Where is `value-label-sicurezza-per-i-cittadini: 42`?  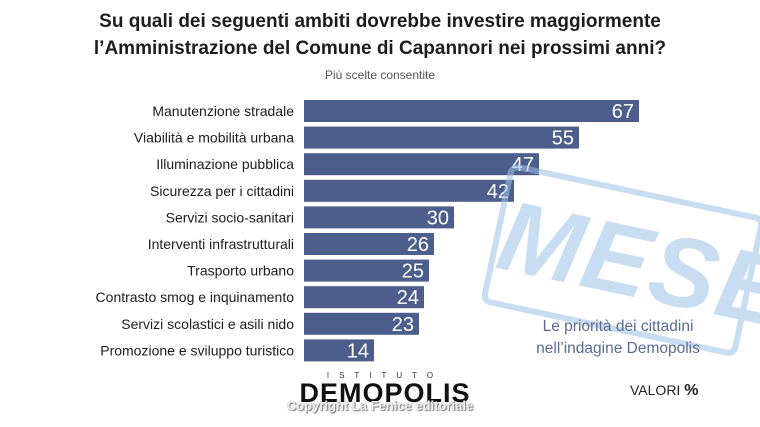 value-label-sicurezza-per-i-cittadini: 42 is located at coordinates (498, 192).